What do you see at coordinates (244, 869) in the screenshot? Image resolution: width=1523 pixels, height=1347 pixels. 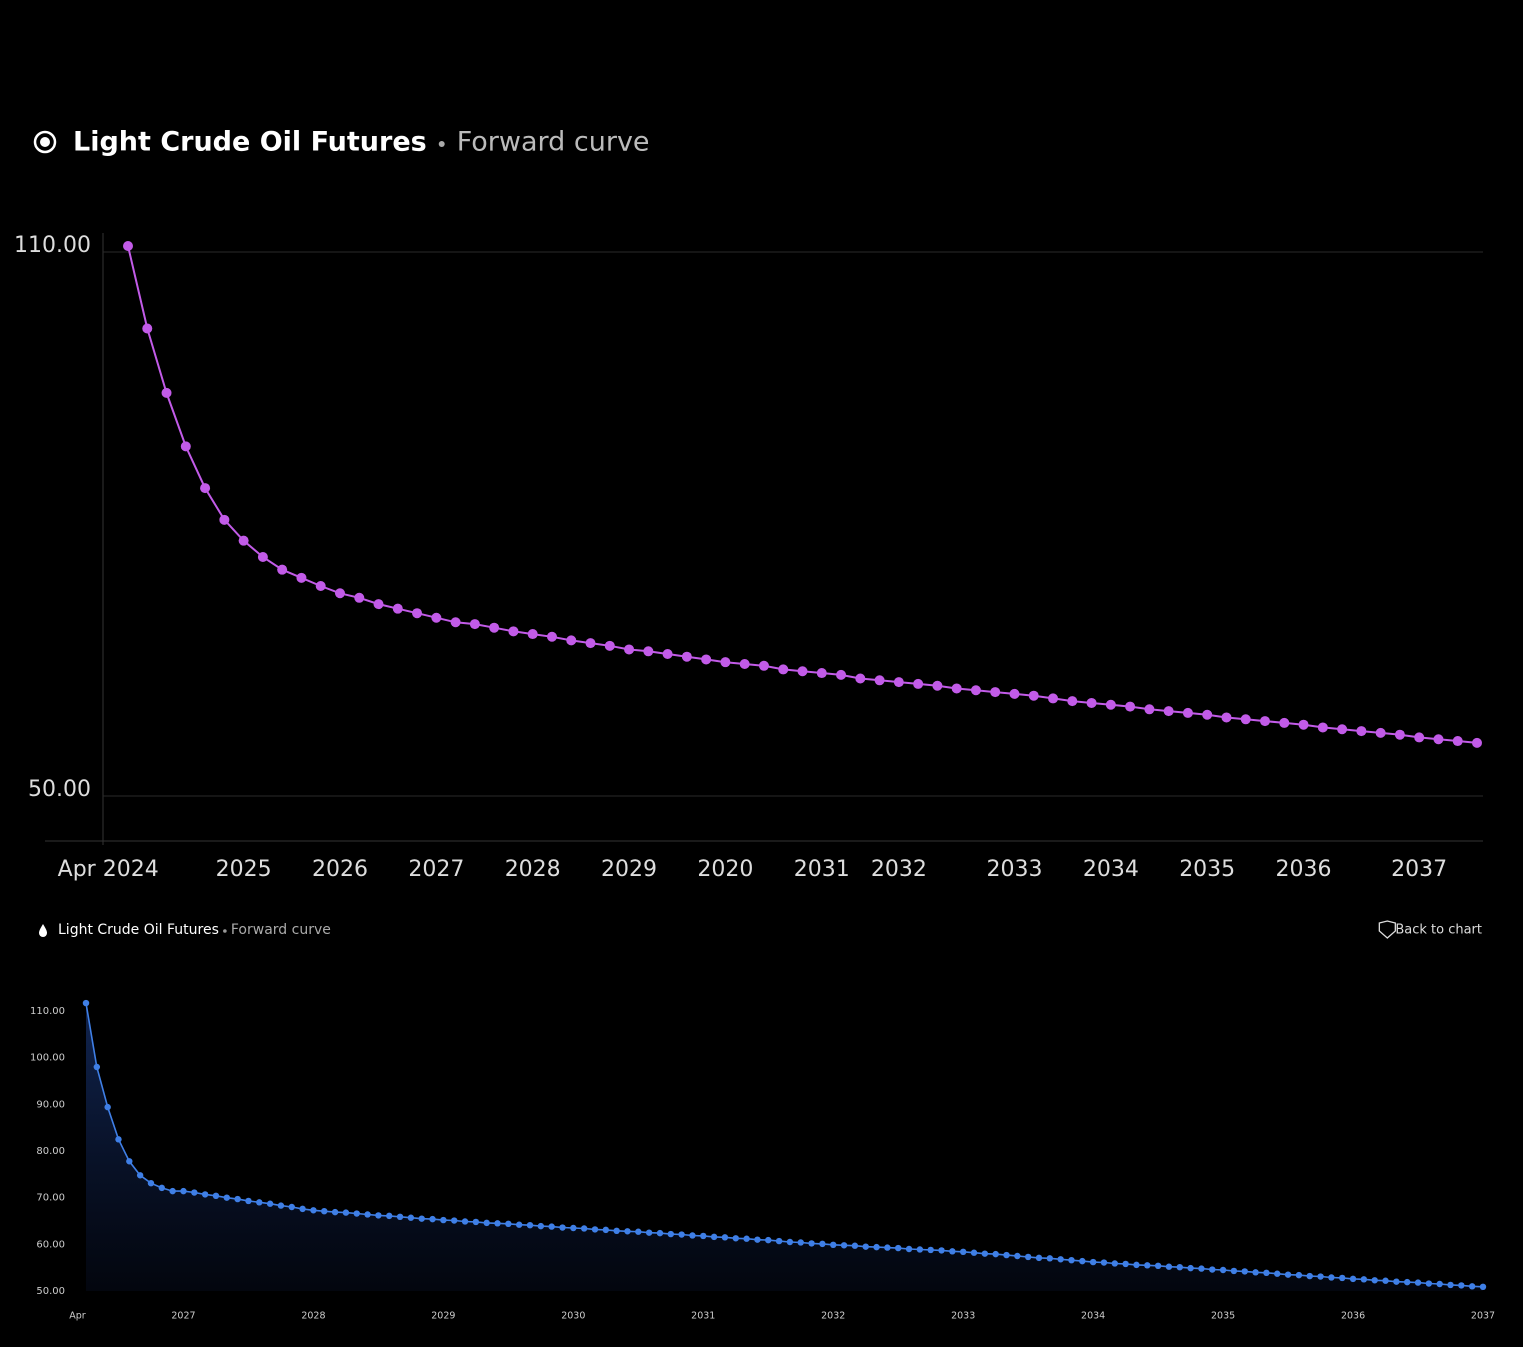 I see `x-tick-label: 2025` at bounding box center [244, 869].